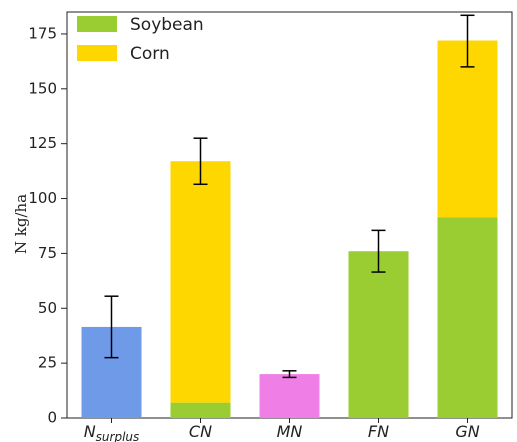  What do you see at coordinates (140, 39) in the screenshot?
I see `legend: Soybean Corn` at bounding box center [140, 39].